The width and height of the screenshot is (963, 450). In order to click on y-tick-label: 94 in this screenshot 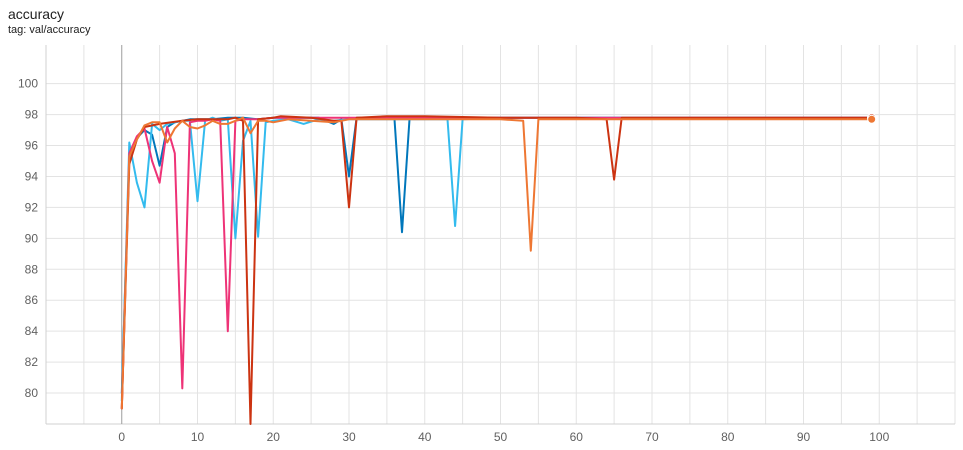, I will do `click(32, 176)`.